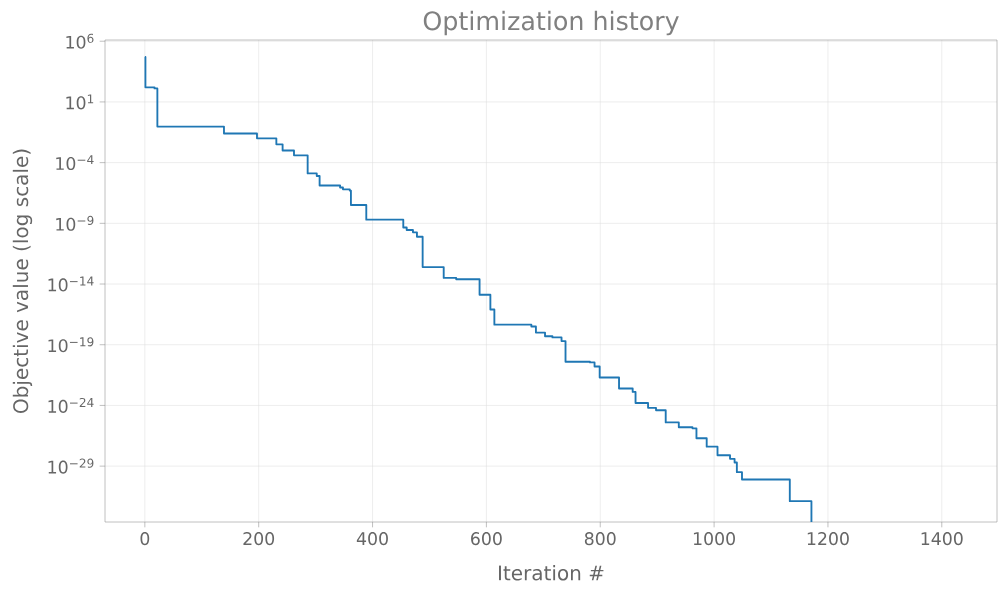 The image size is (1003, 600). What do you see at coordinates (71, 284) in the screenshot?
I see `y-tick-label: 10$^{−14}$` at bounding box center [71, 284].